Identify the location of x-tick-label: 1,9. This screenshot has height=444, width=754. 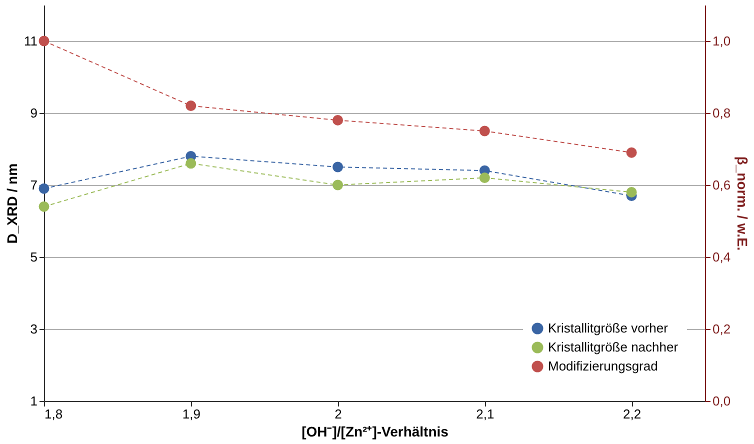
(191, 414).